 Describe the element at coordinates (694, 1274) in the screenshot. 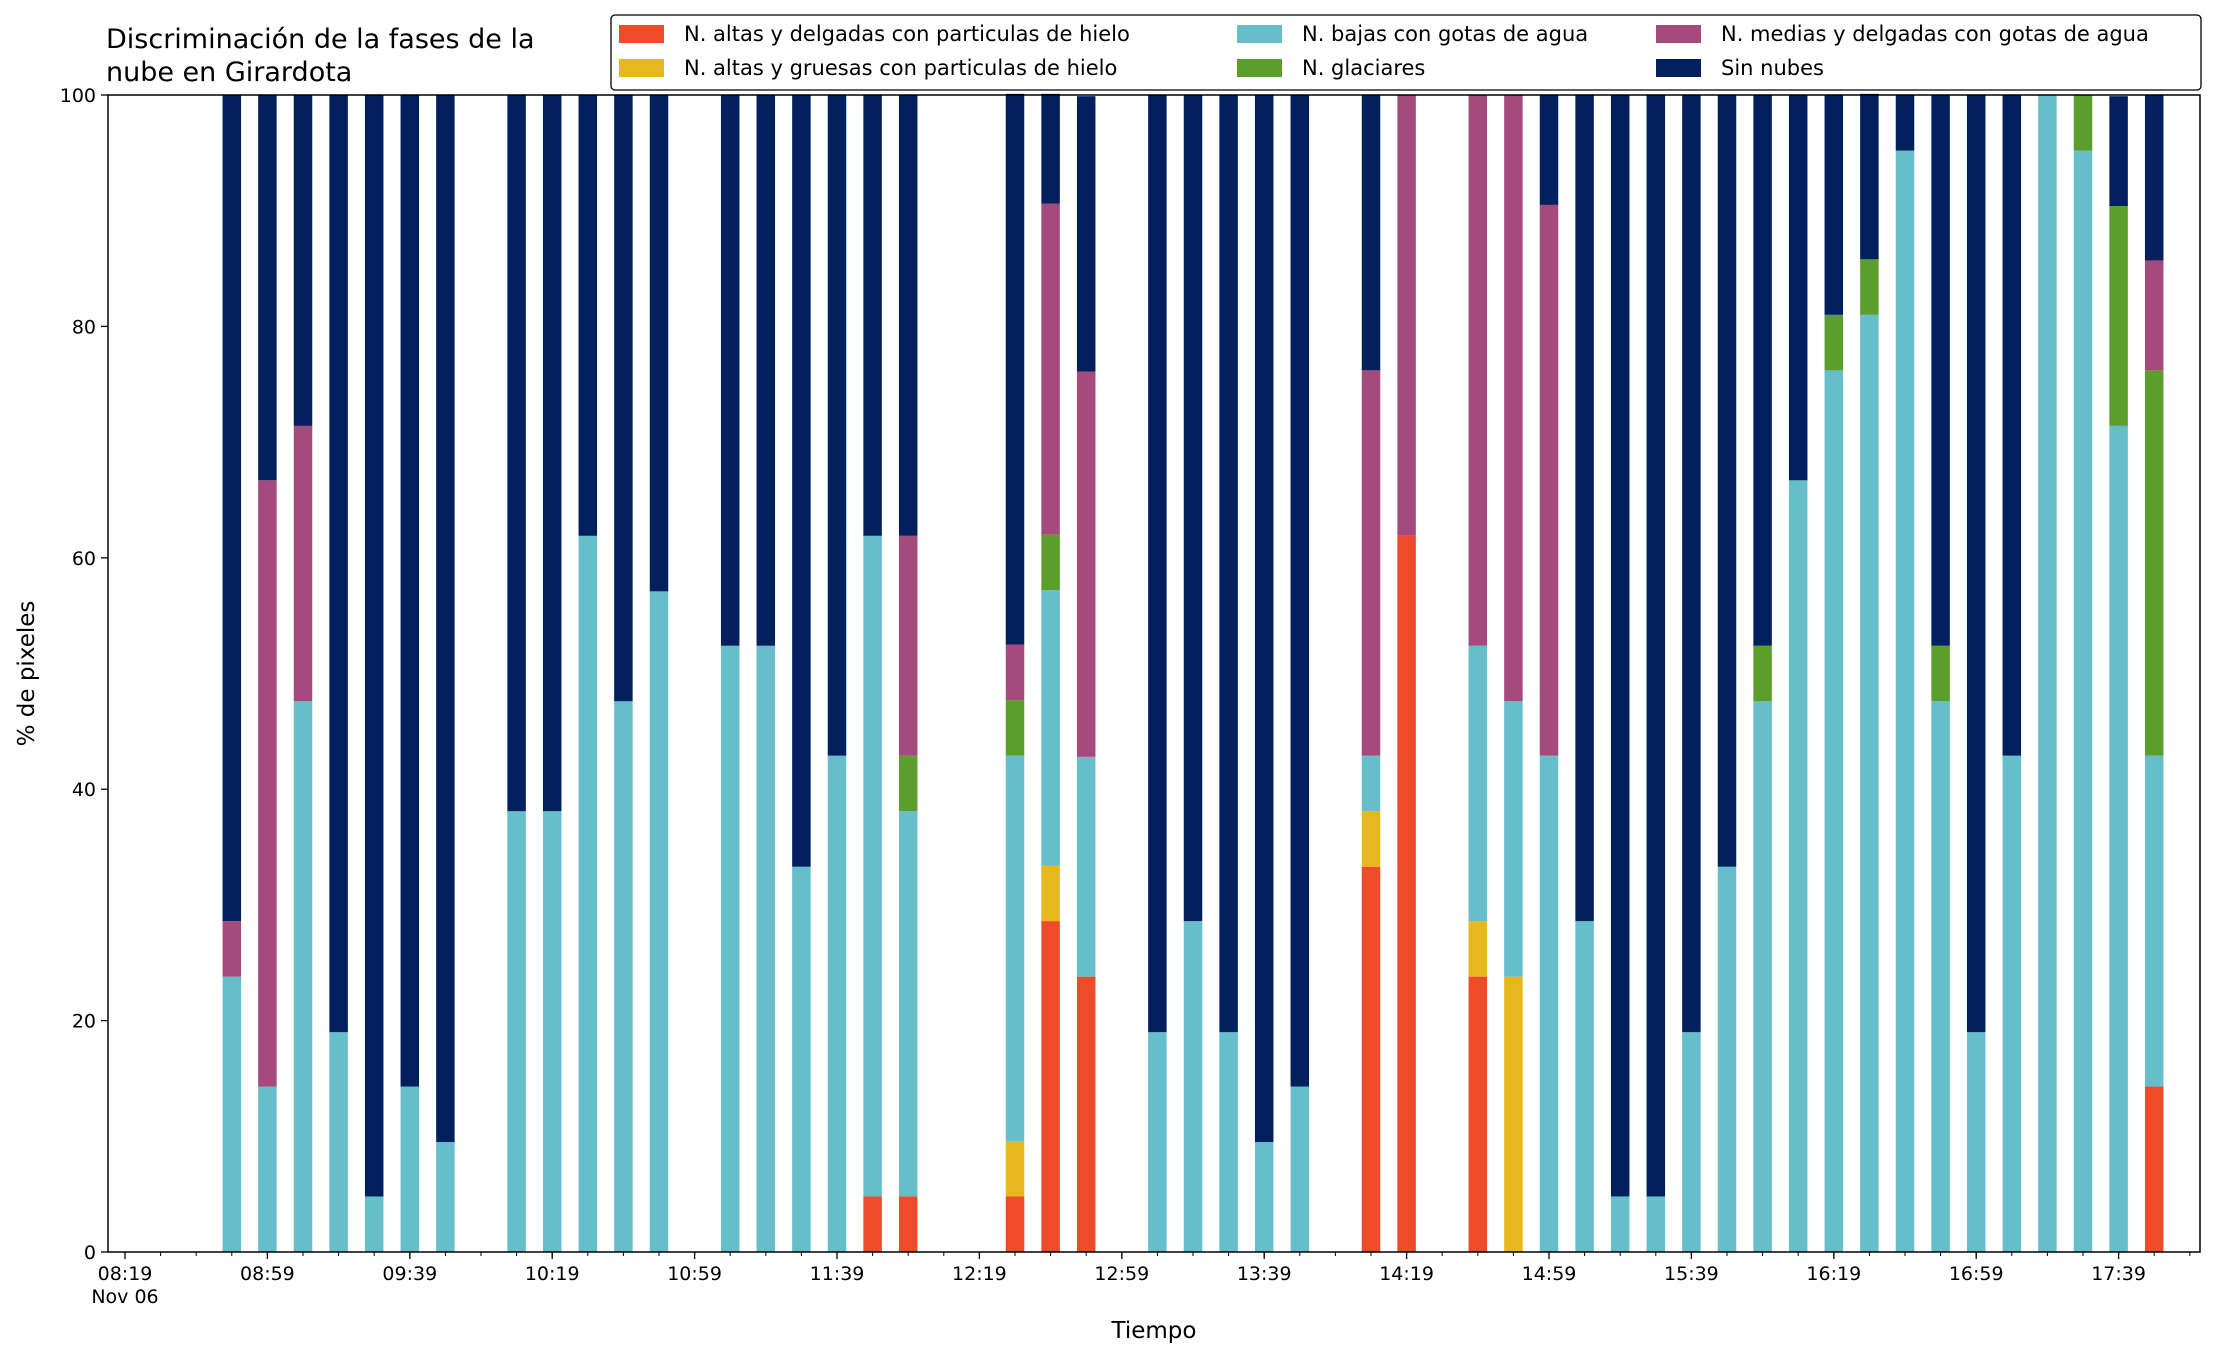

I see `x-tick-label: 10:59` at that location.